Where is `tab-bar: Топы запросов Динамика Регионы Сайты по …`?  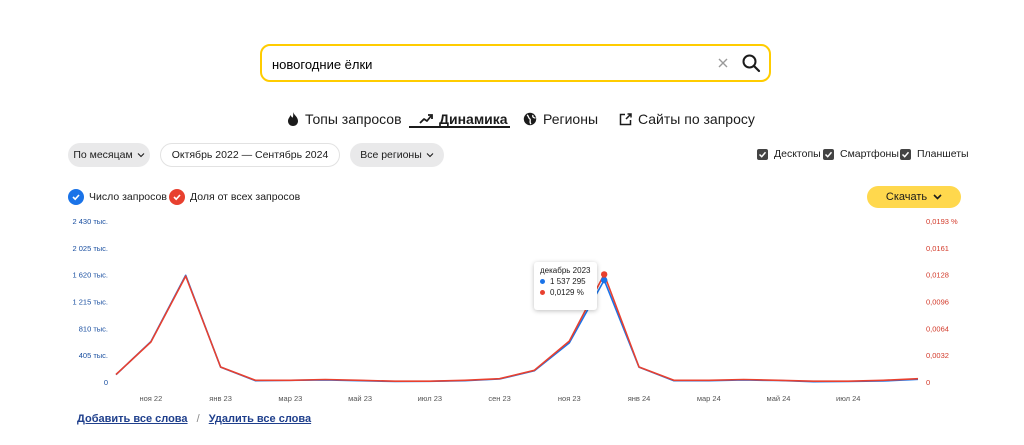
tab-bar: Топы запросов Динамика Регионы Сайты по … is located at coordinates (512, 119).